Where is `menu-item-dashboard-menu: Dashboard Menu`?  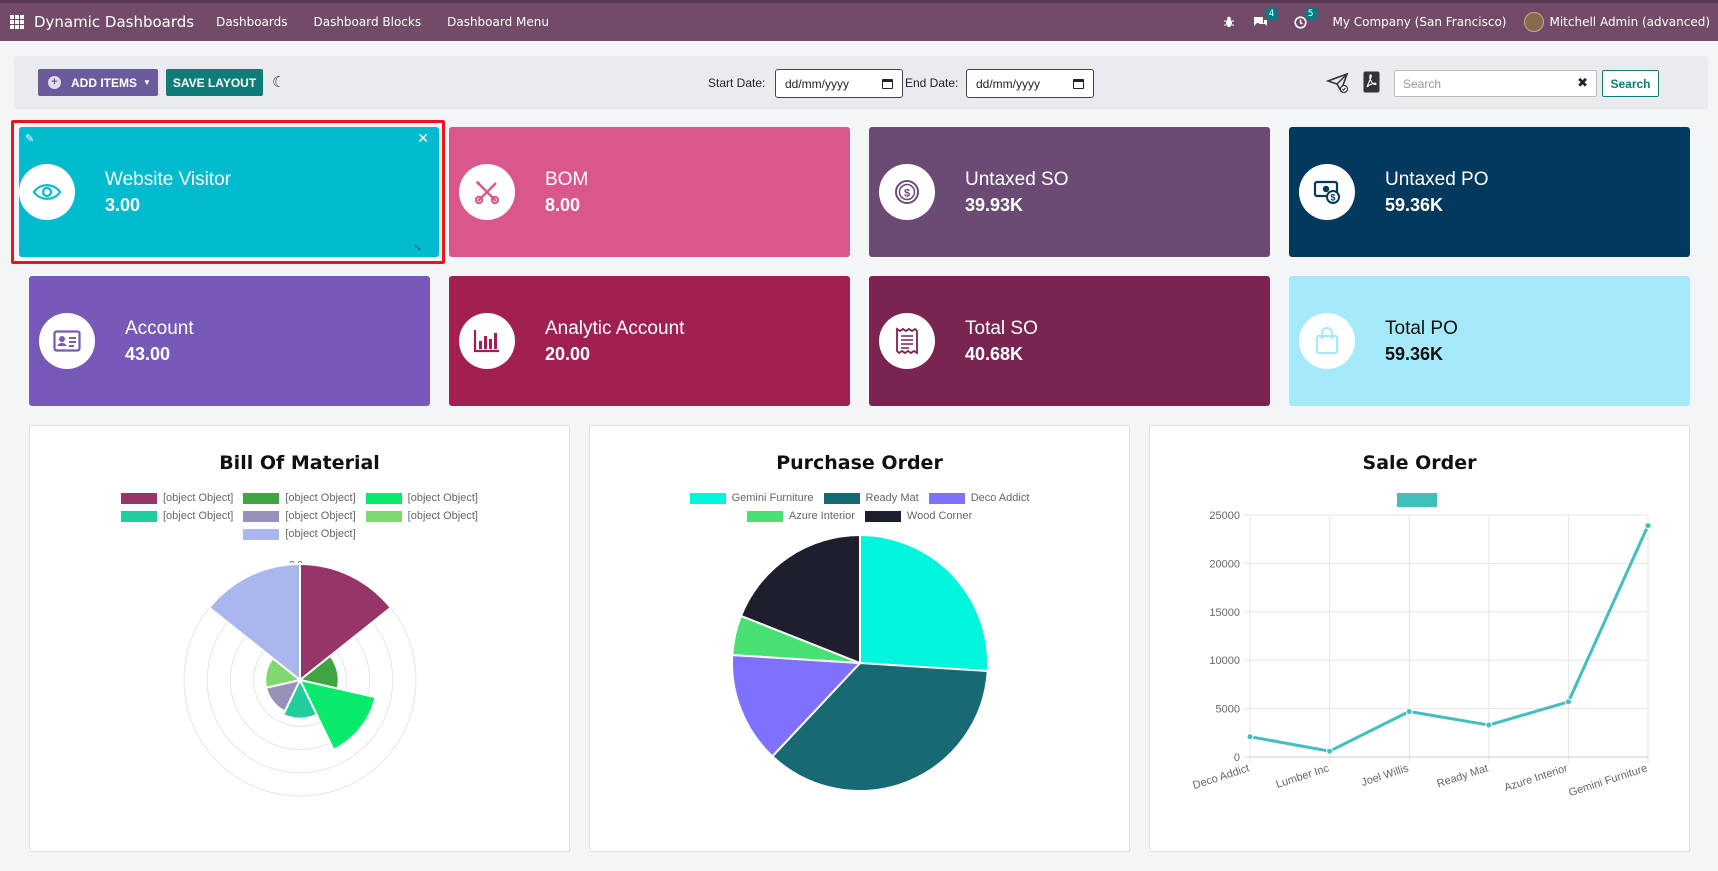
menu-item-dashboard-menu: Dashboard Menu is located at coordinates (498, 22).